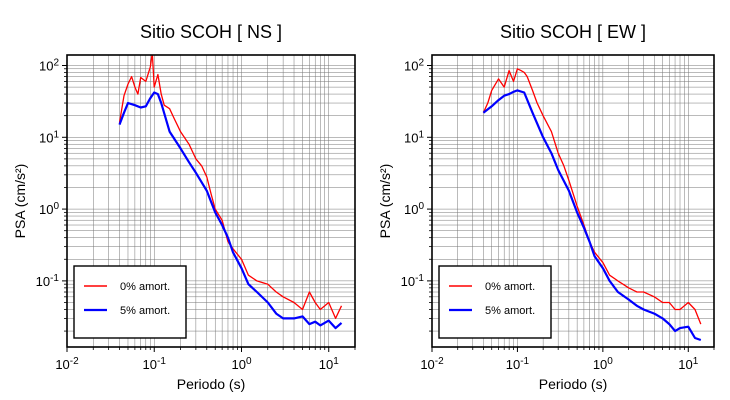 The height and width of the screenshot is (400, 730). I want to click on chart-title: Sitio SCOH [ NS ], so click(211, 32).